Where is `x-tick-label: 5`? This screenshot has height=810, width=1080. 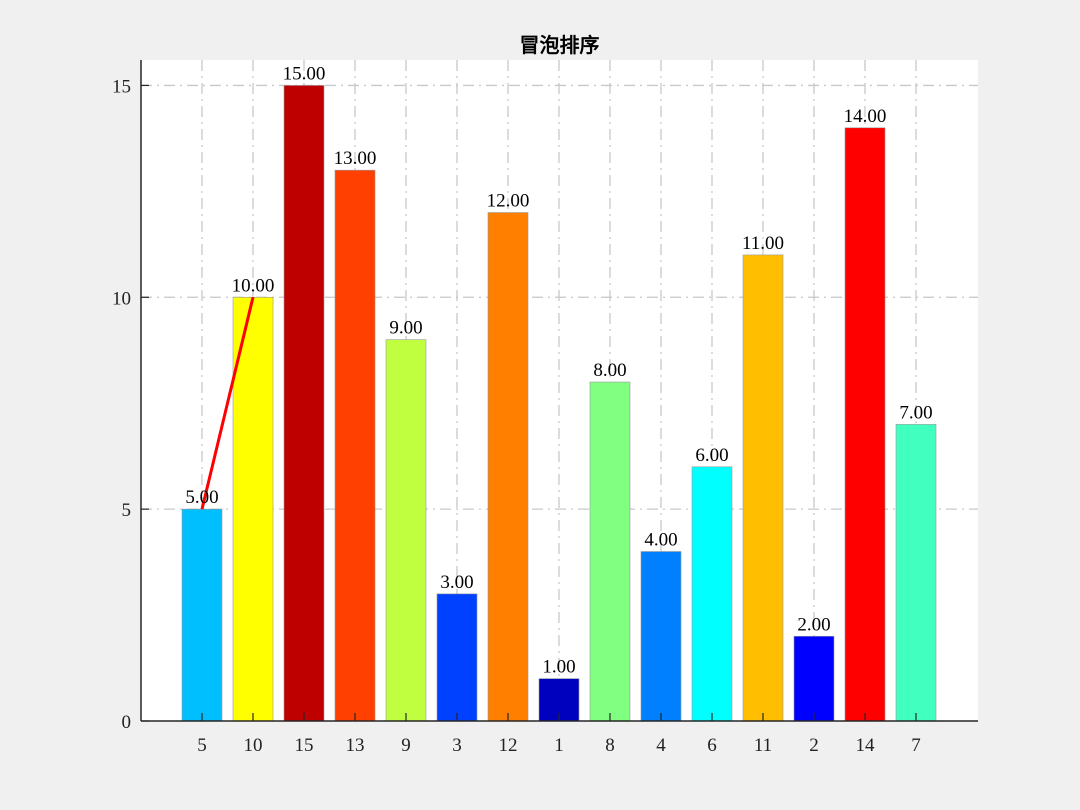 x-tick-label: 5 is located at coordinates (202, 745).